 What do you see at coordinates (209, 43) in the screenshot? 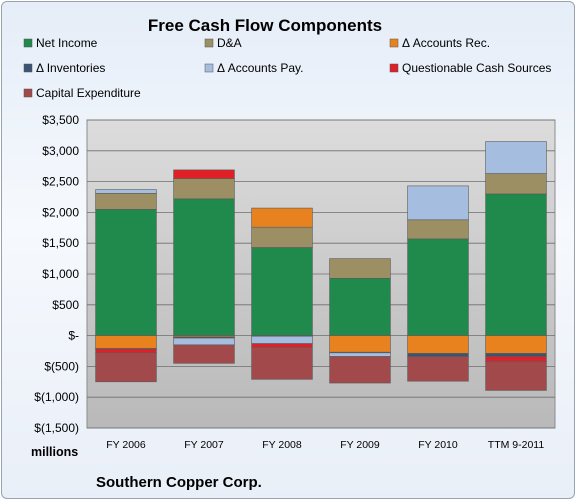
I see `legend-swatch-d-a` at bounding box center [209, 43].